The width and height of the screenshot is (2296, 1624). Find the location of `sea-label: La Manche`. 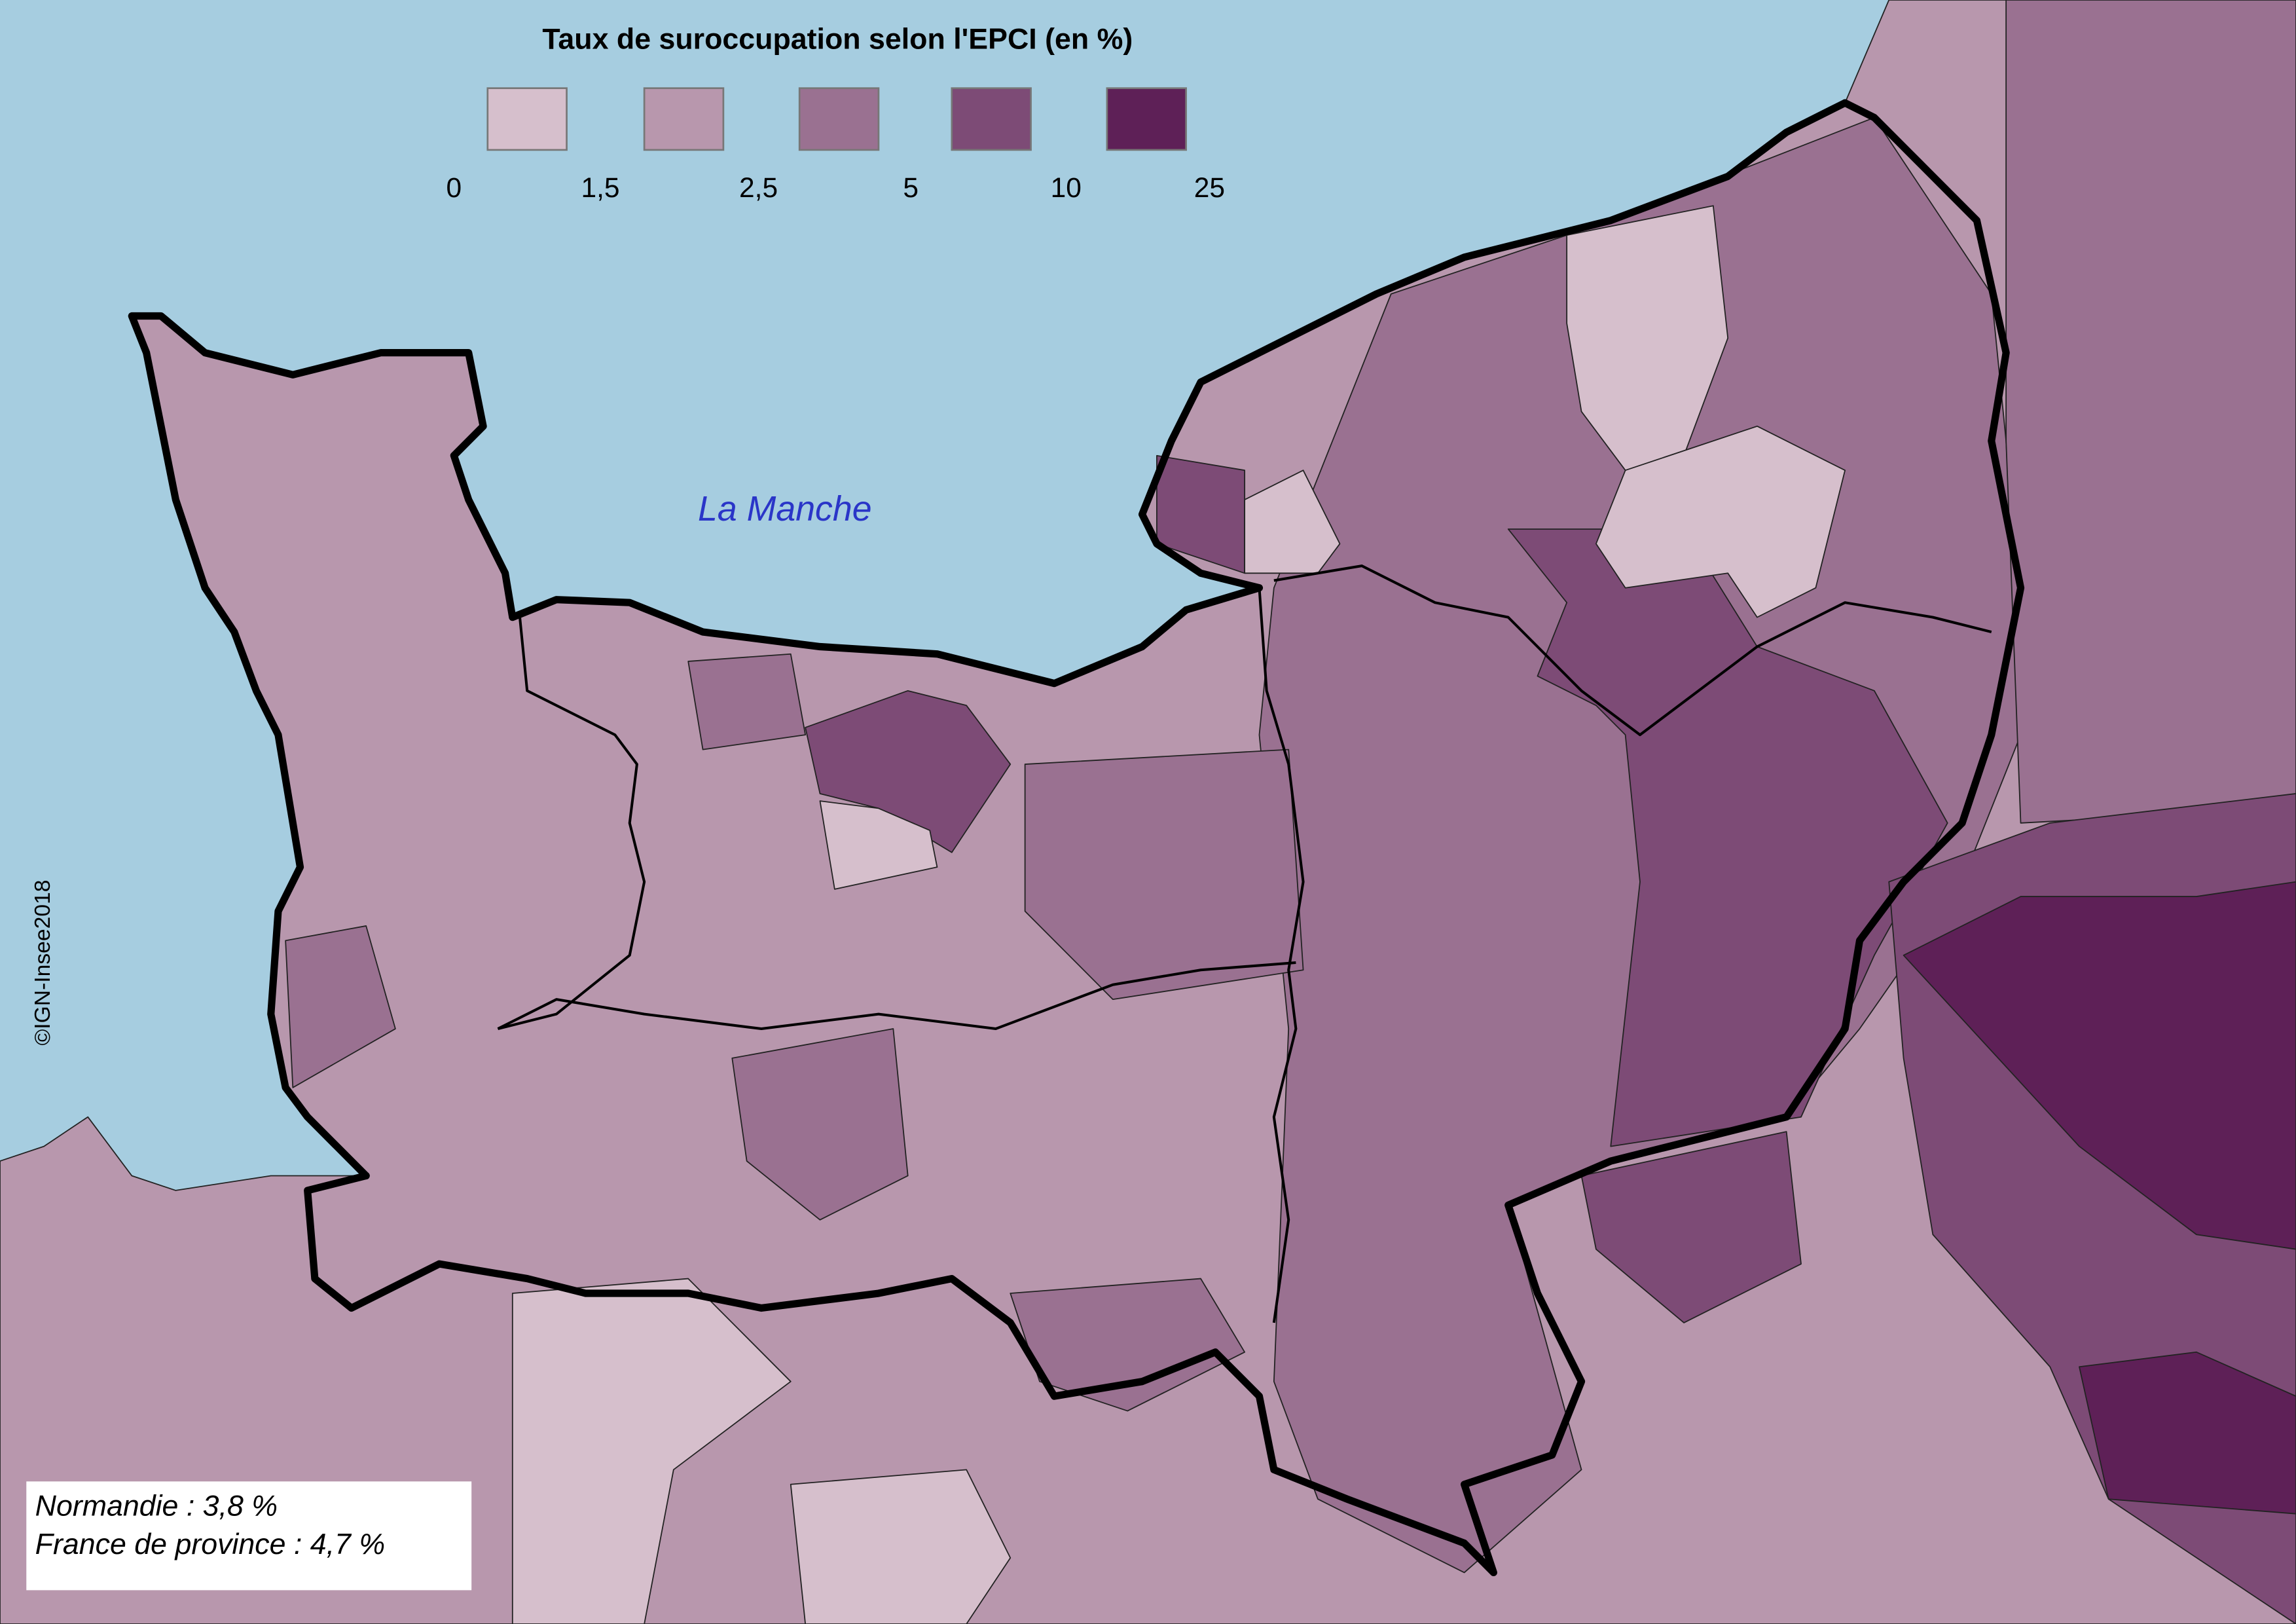

sea-label: La Manche is located at coordinates (785, 508).